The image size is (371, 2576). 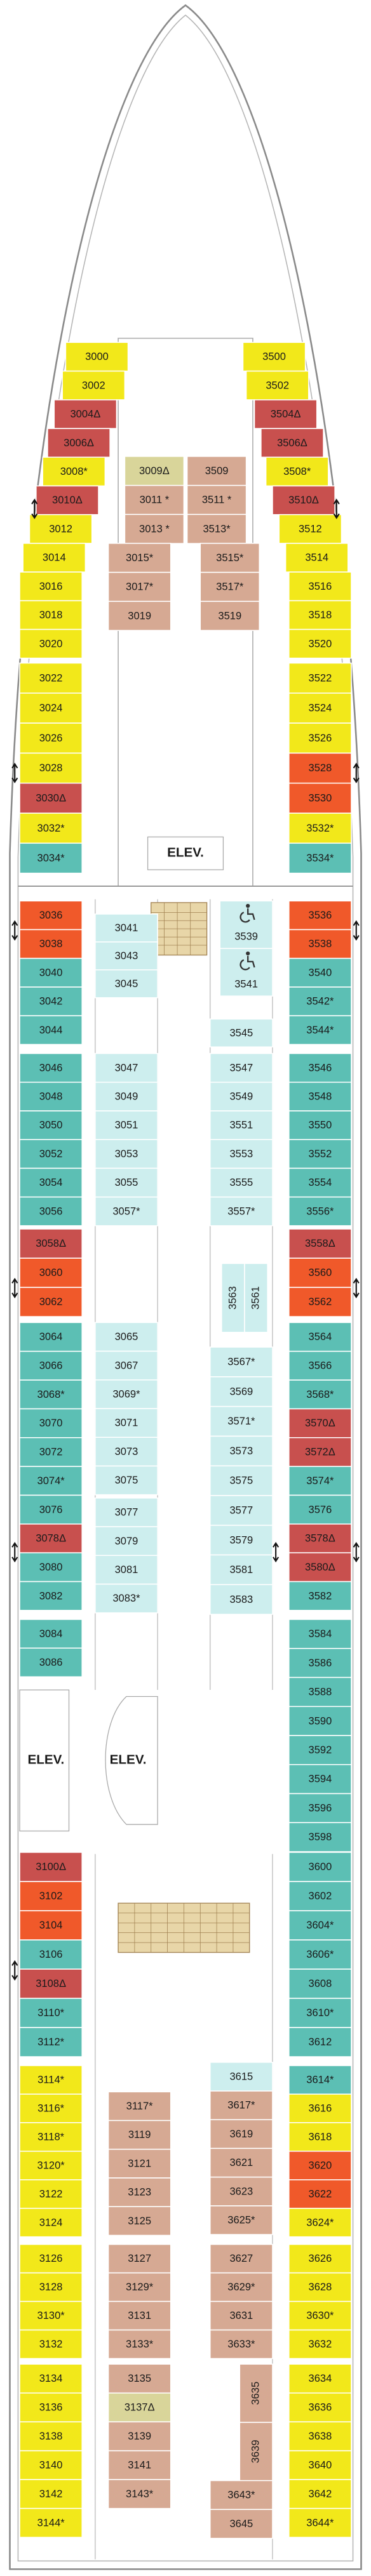 What do you see at coordinates (320, 1423) in the screenshot?
I see `cabin-number: 3570Δ` at bounding box center [320, 1423].